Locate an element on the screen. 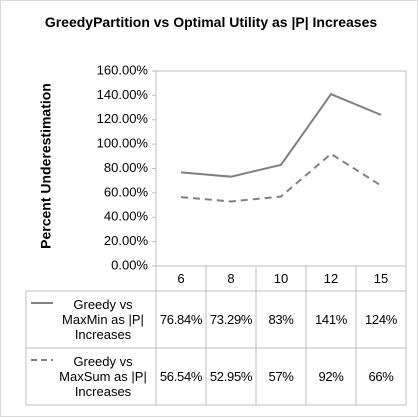 The width and height of the screenshot is (418, 417). y-tick-label: 40.00% is located at coordinates (126, 216).